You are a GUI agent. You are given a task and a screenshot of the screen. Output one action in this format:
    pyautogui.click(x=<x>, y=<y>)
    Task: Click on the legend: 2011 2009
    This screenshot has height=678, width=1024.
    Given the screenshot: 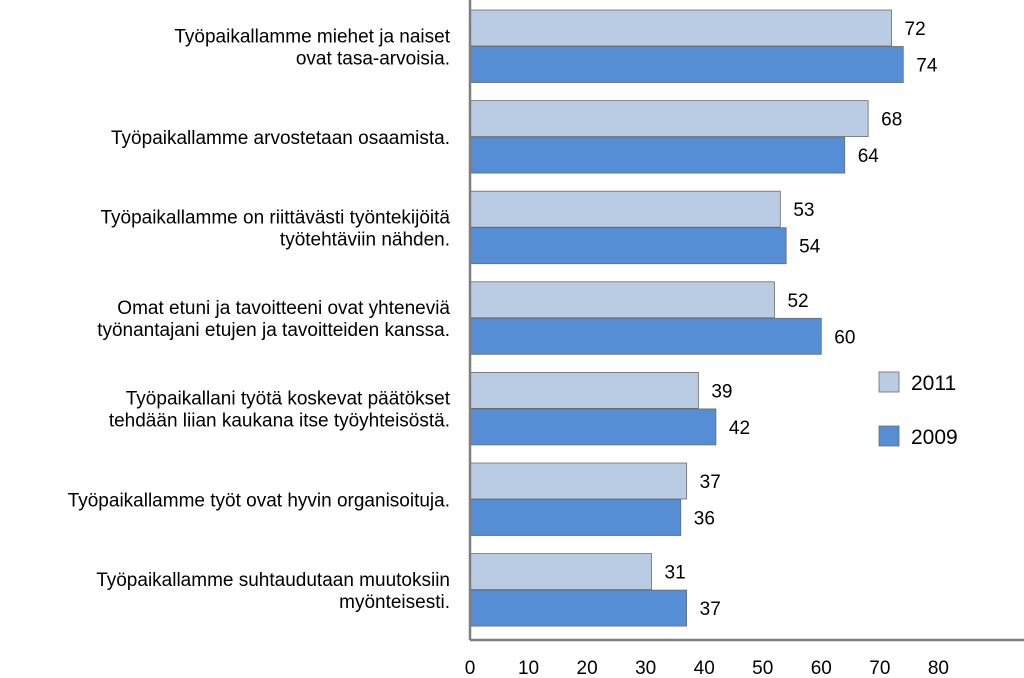 What is the action you would take?
    pyautogui.click(x=918, y=410)
    